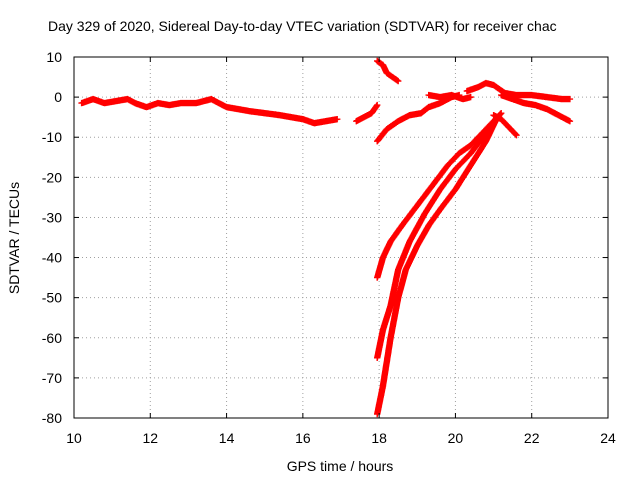 The height and width of the screenshot is (480, 640). What do you see at coordinates (52, 418) in the screenshot?
I see `y-tick-label: -80` at bounding box center [52, 418].